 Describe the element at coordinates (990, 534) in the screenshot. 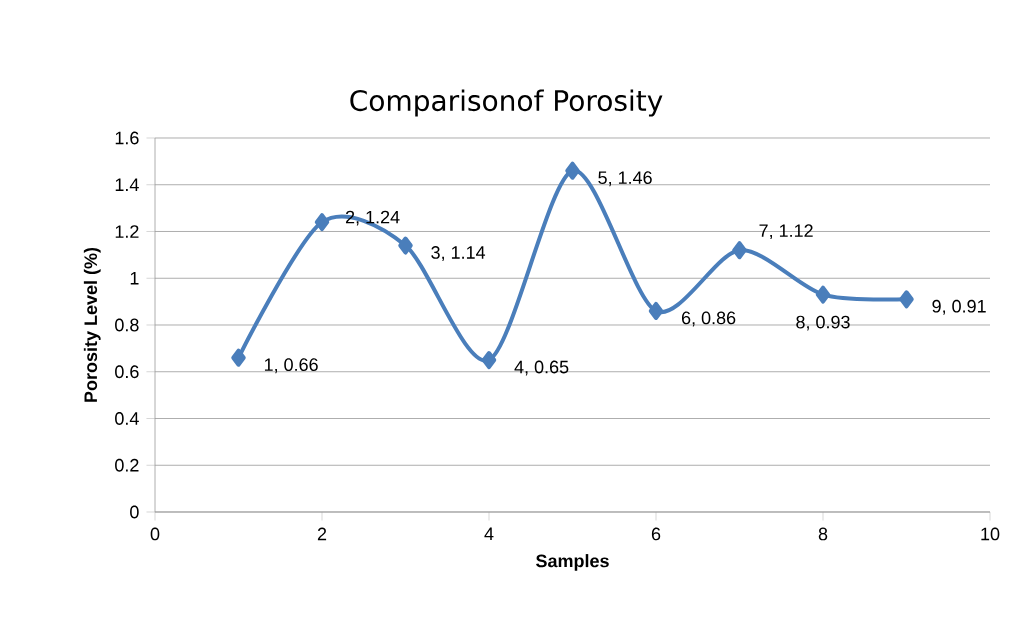

I see `x-tick-label: 10` at that location.